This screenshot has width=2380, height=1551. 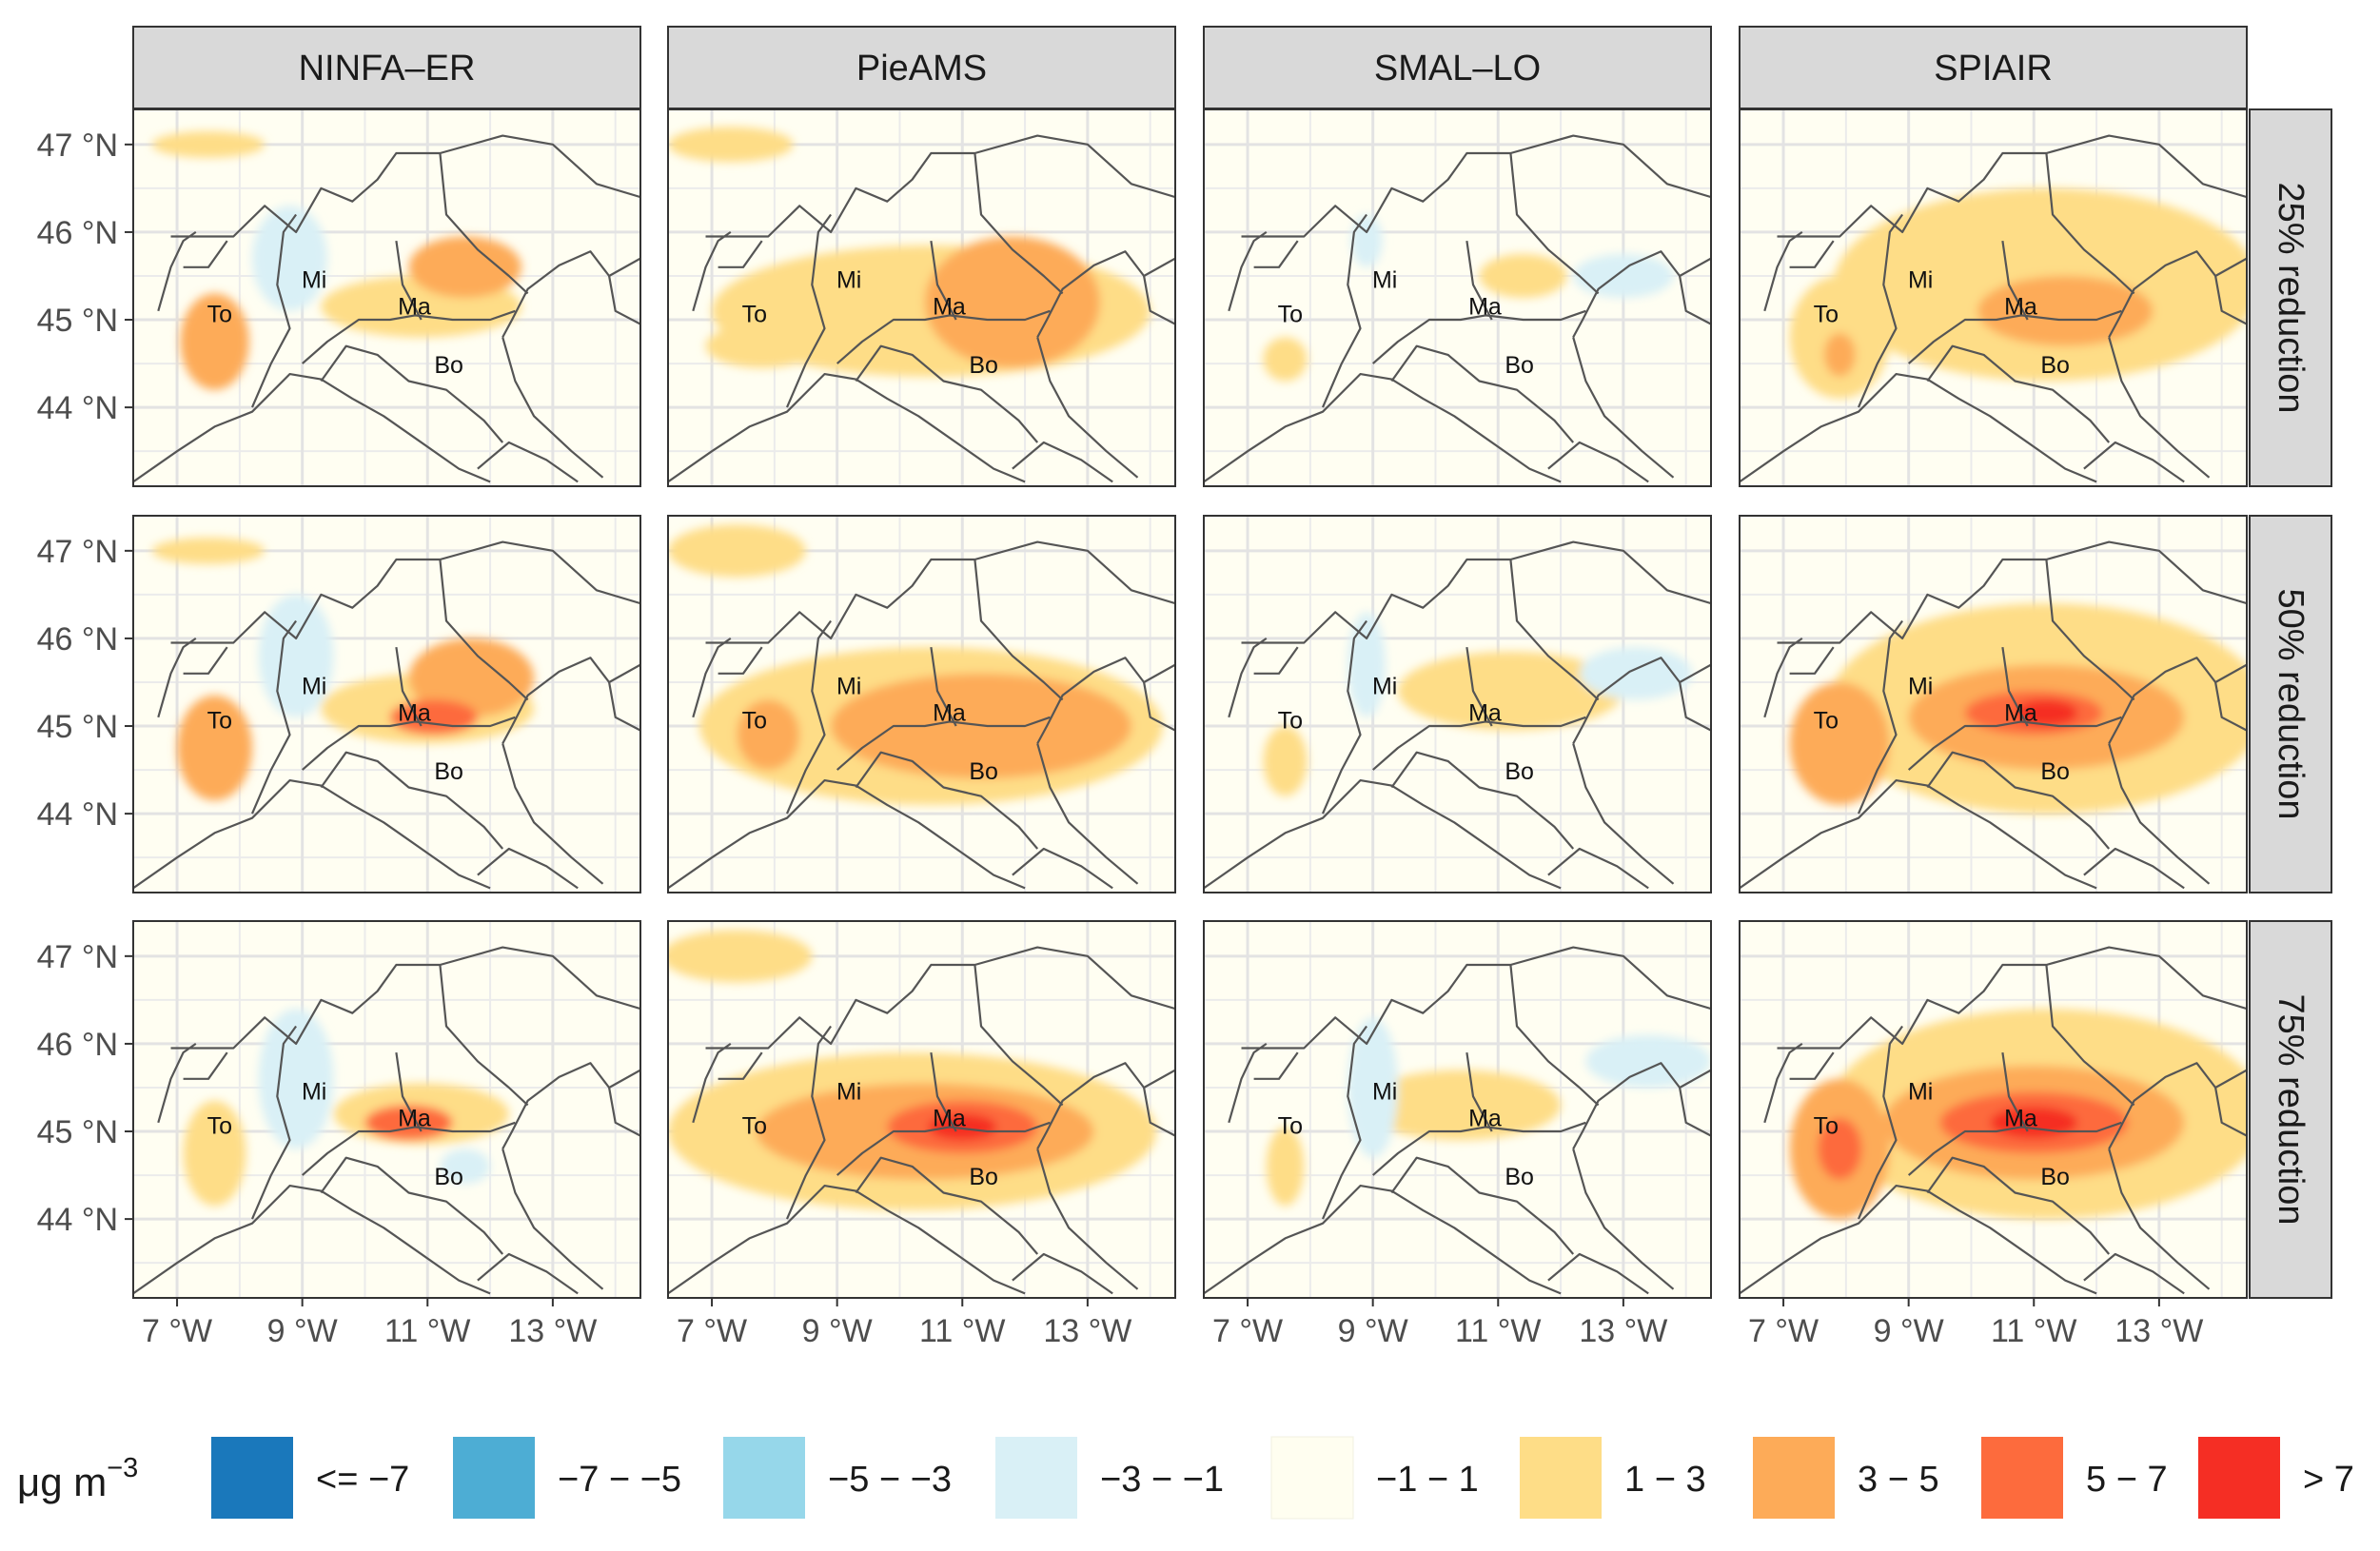 I want to click on legend-item: <= −7, so click(x=310, y=1478).